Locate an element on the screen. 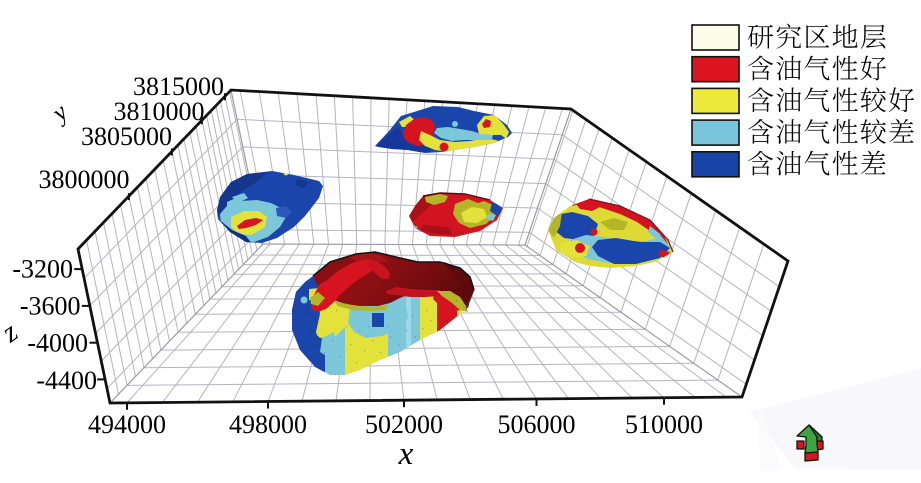 This screenshot has width=921, height=483. svg-text: 3815000 is located at coordinates (178, 86).